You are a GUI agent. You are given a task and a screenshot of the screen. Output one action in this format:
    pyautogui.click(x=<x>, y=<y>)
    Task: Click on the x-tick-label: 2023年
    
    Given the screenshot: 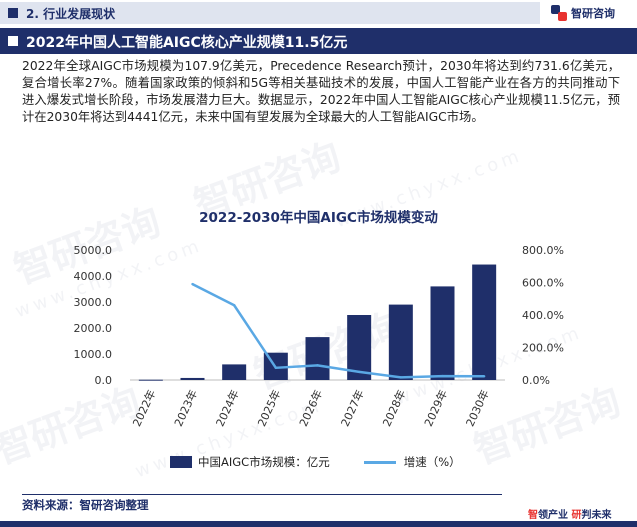 What is the action you would take?
    pyautogui.click(x=185, y=407)
    